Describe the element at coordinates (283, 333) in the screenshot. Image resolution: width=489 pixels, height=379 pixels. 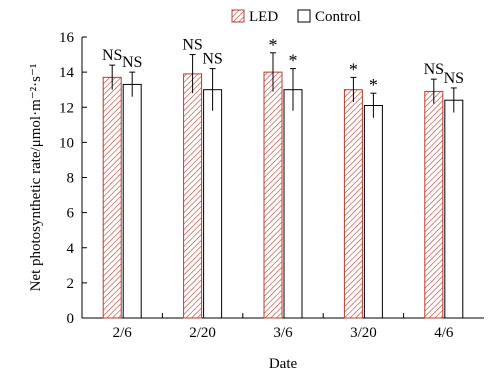
I see `x-tick-label: 3/6` at that location.